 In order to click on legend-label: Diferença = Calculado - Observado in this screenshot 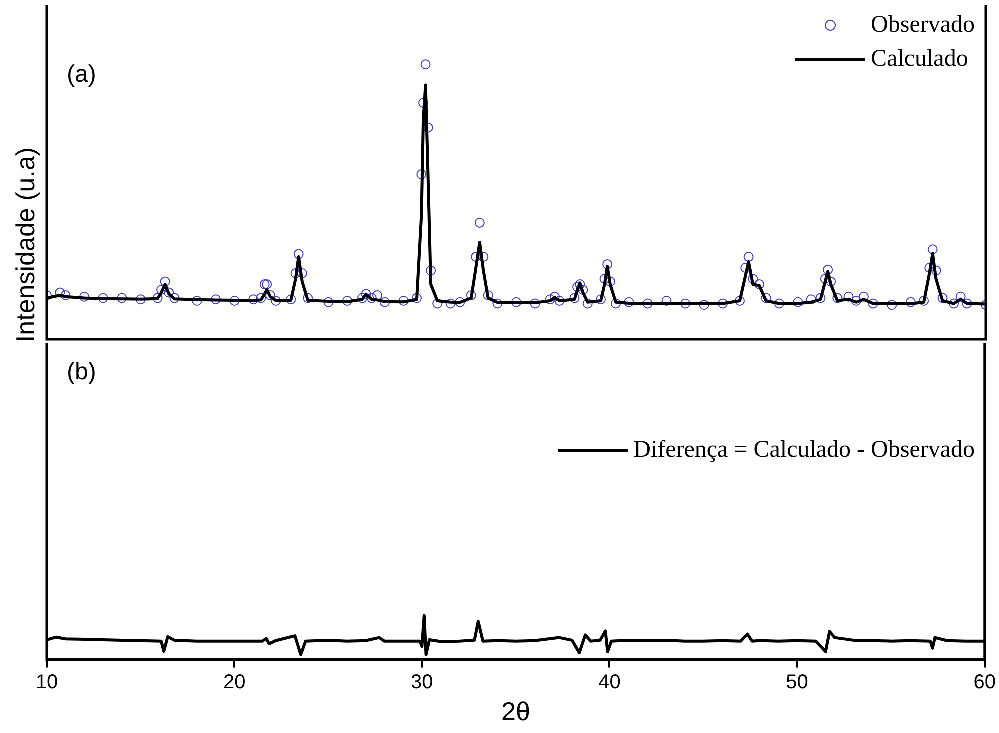, I will do `click(804, 450)`.